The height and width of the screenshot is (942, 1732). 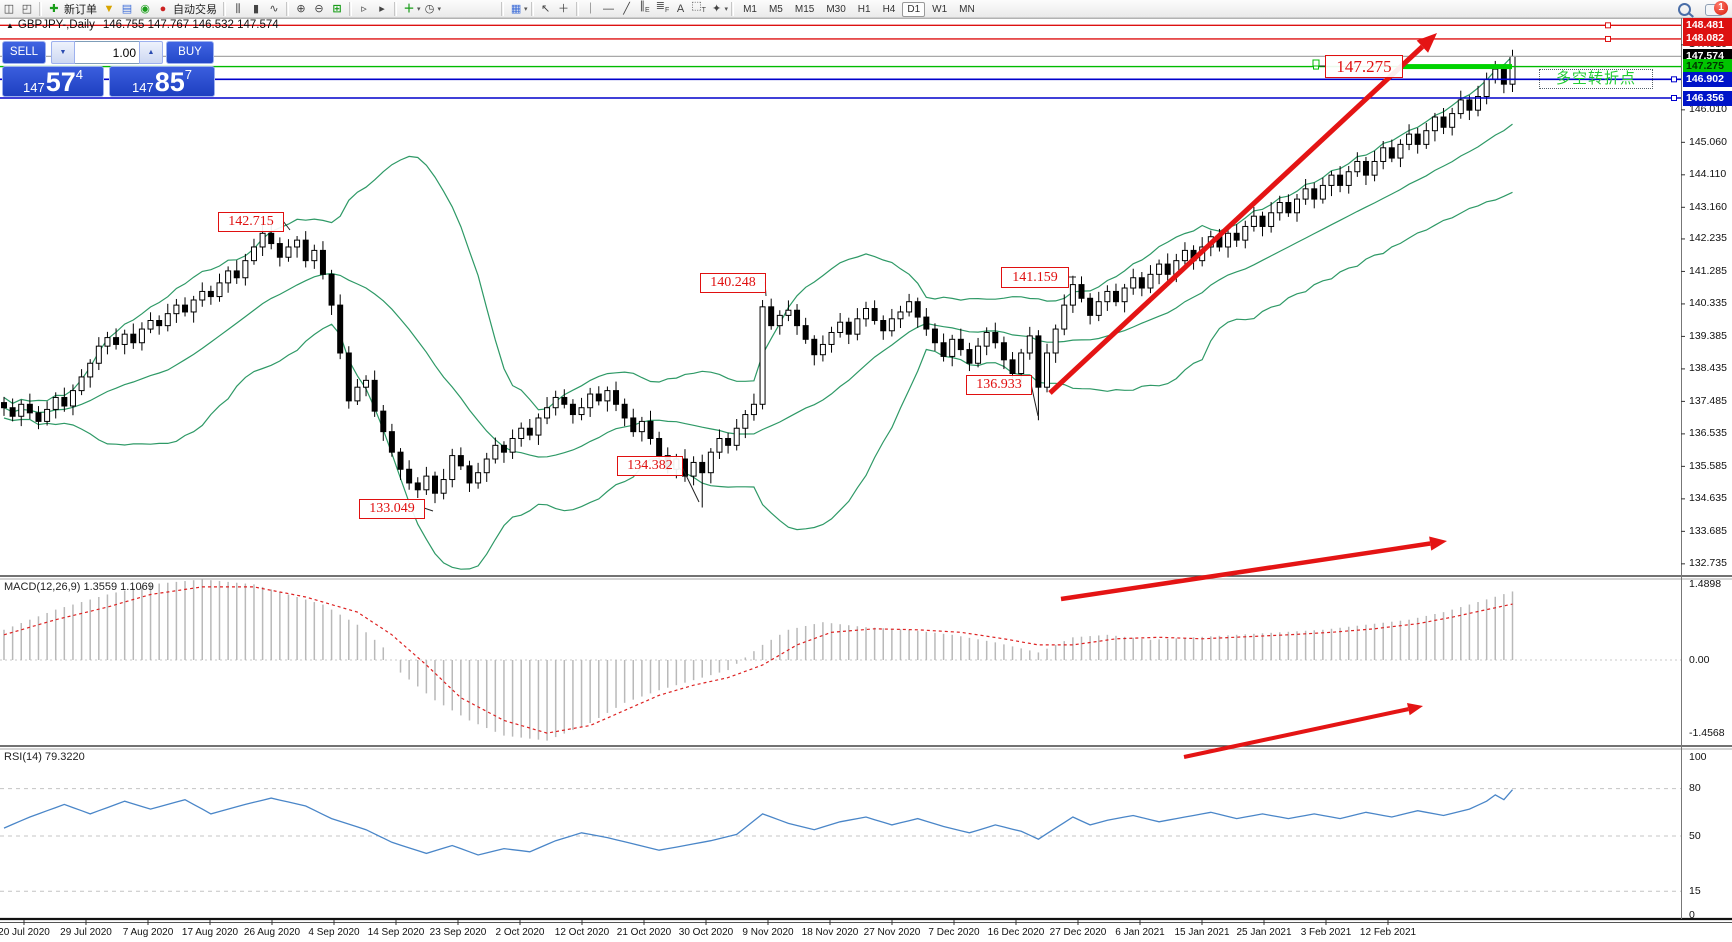 What do you see at coordinates (301, 9) in the screenshot?
I see `zoom-in-icon: ⊕` at bounding box center [301, 9].